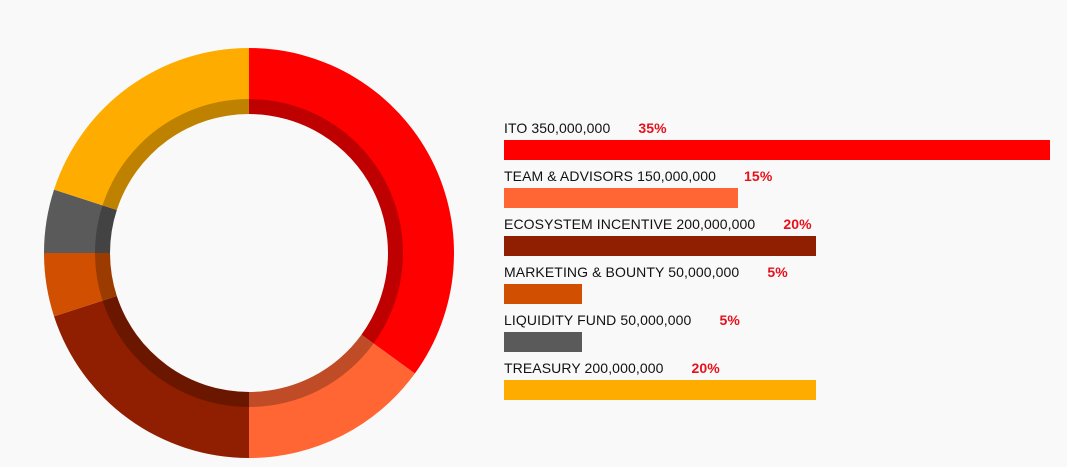 The image size is (1067, 467). What do you see at coordinates (106, 229) in the screenshot?
I see `donut-slice-shadow-liquidity-fund` at bounding box center [106, 229].